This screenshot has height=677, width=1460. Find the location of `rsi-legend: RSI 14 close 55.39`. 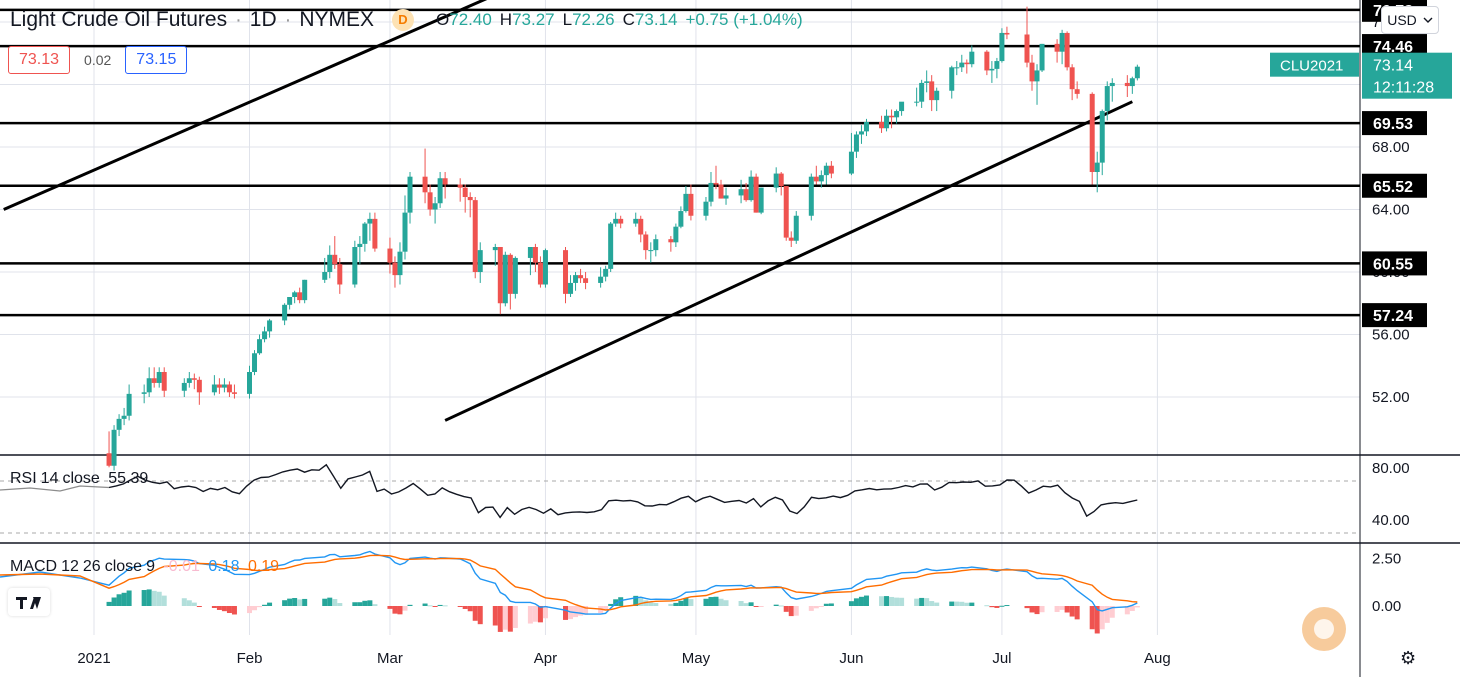

rsi-legend: RSI 14 close 55.39 is located at coordinates (81, 479).